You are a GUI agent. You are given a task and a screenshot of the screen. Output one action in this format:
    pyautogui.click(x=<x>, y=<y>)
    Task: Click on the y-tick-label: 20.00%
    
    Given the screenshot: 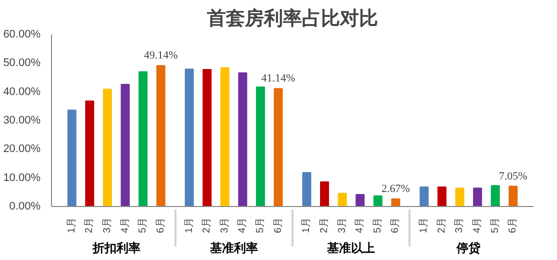 What is the action you would take?
    pyautogui.click(x=22, y=149)
    